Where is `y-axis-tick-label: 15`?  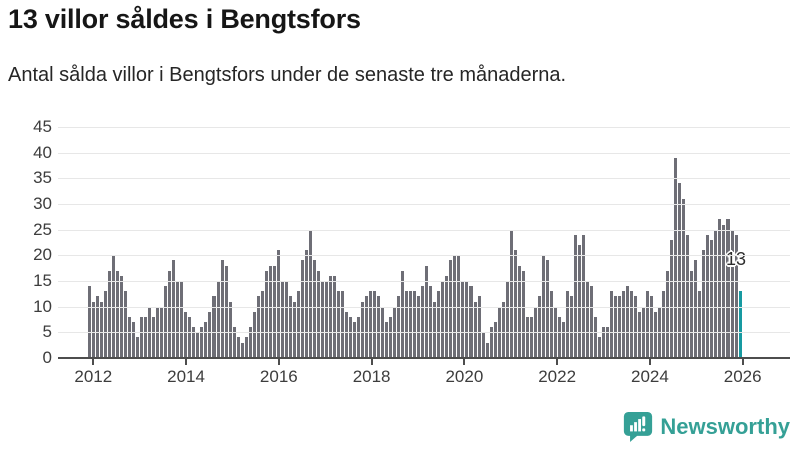
y-axis-tick-label: 15 is located at coordinates (42, 280).